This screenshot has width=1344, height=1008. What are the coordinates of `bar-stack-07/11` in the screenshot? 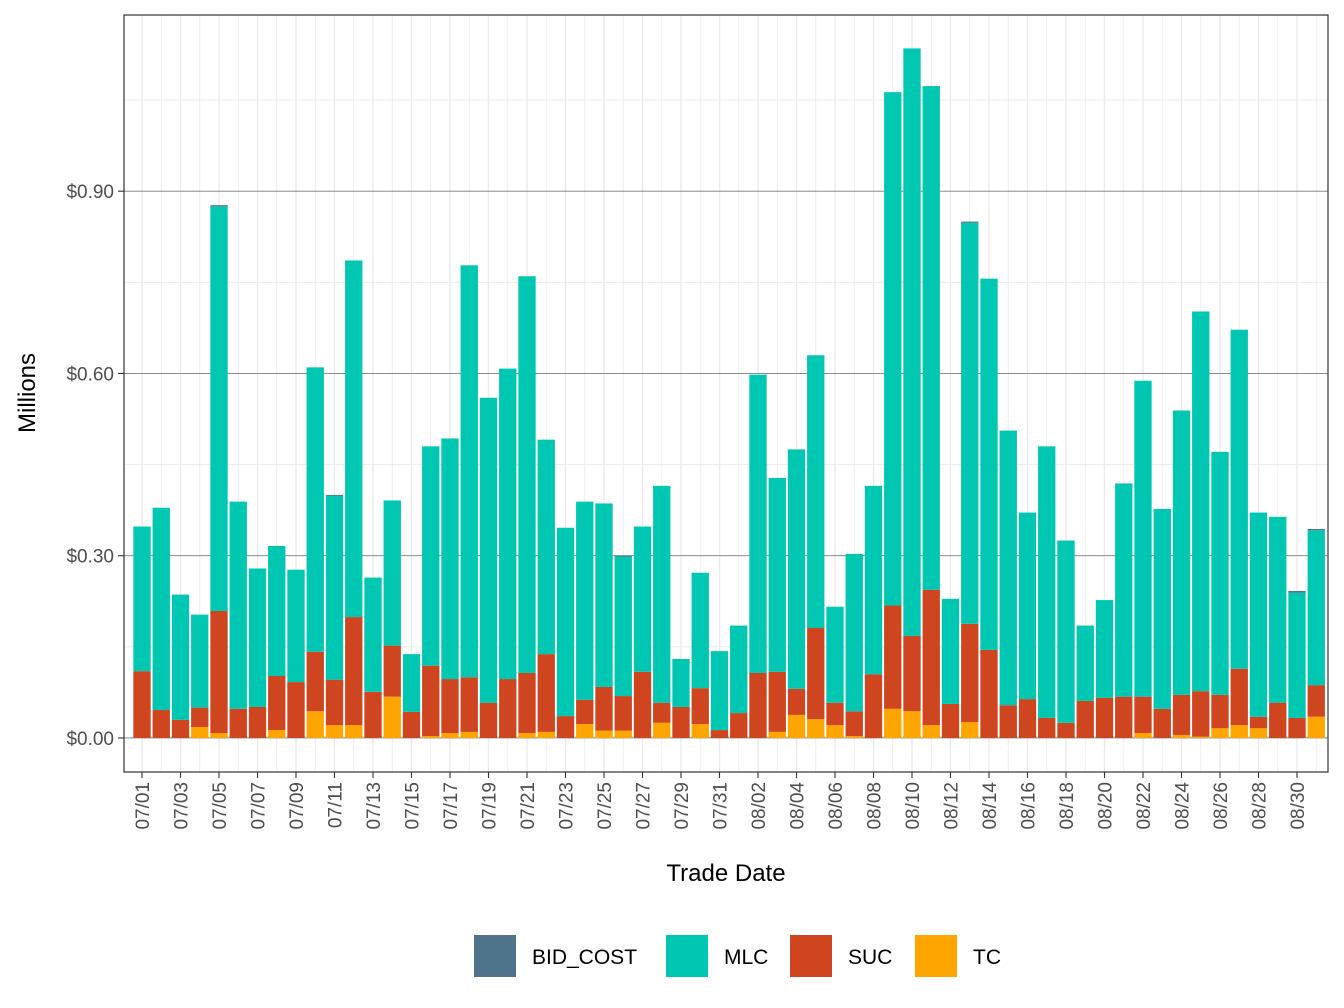 It's located at (334, 616).